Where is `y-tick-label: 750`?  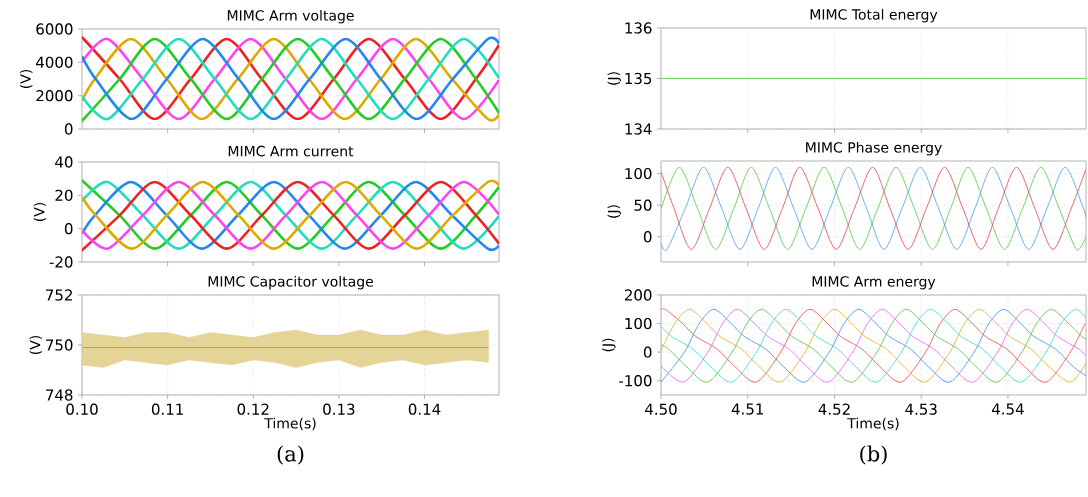
y-tick-label: 750 is located at coordinates (59, 345).